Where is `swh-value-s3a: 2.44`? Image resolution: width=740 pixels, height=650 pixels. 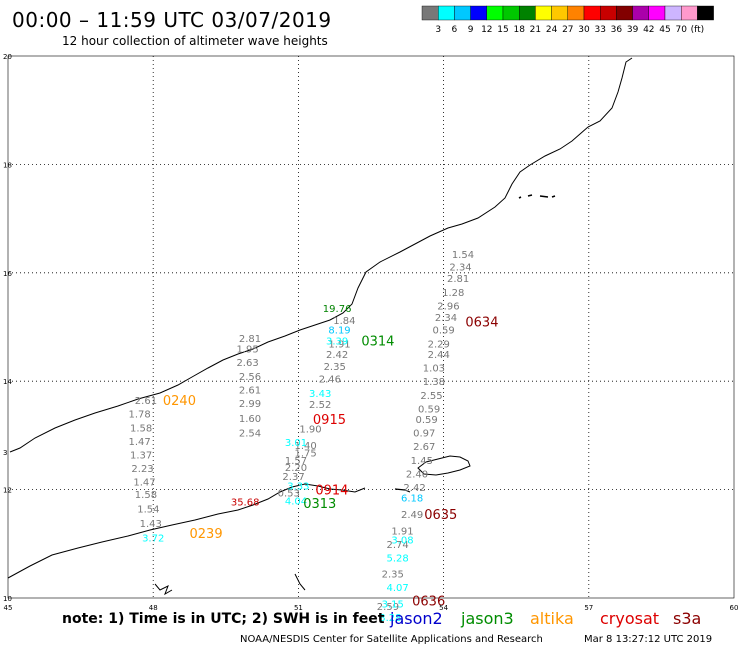
swh-value-s3a: 2.44 is located at coordinates (439, 355).